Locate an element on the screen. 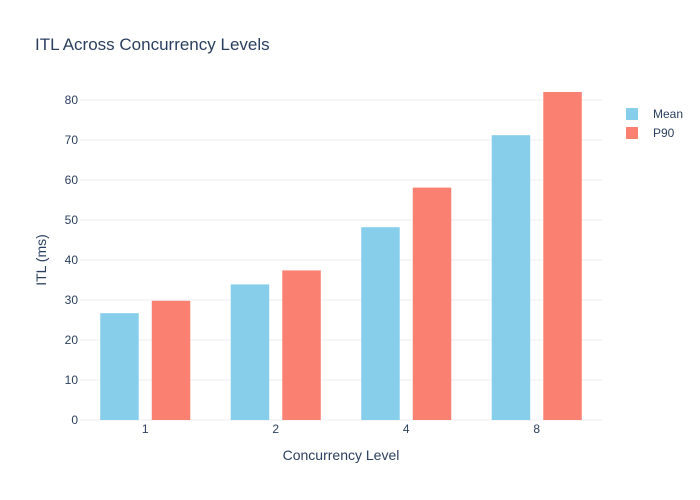 The height and width of the screenshot is (500, 700). legend: Mean P90 is located at coordinates (654, 123).